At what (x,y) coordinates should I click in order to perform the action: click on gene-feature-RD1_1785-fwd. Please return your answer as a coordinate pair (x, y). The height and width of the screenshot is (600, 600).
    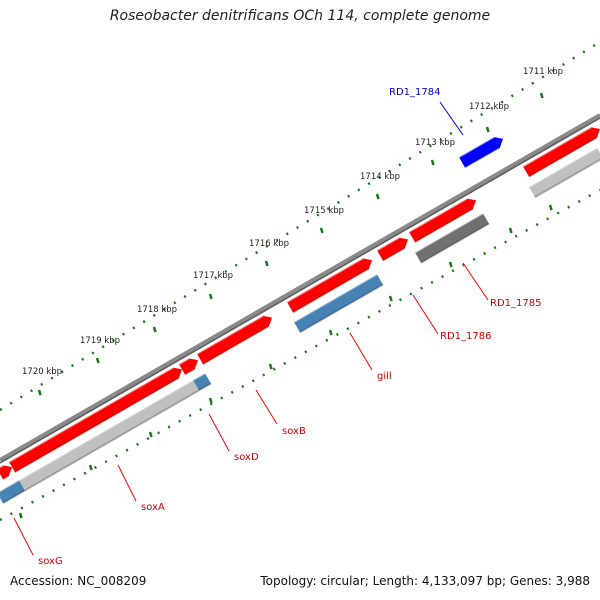
    Looking at the image, I should click on (442, 220).